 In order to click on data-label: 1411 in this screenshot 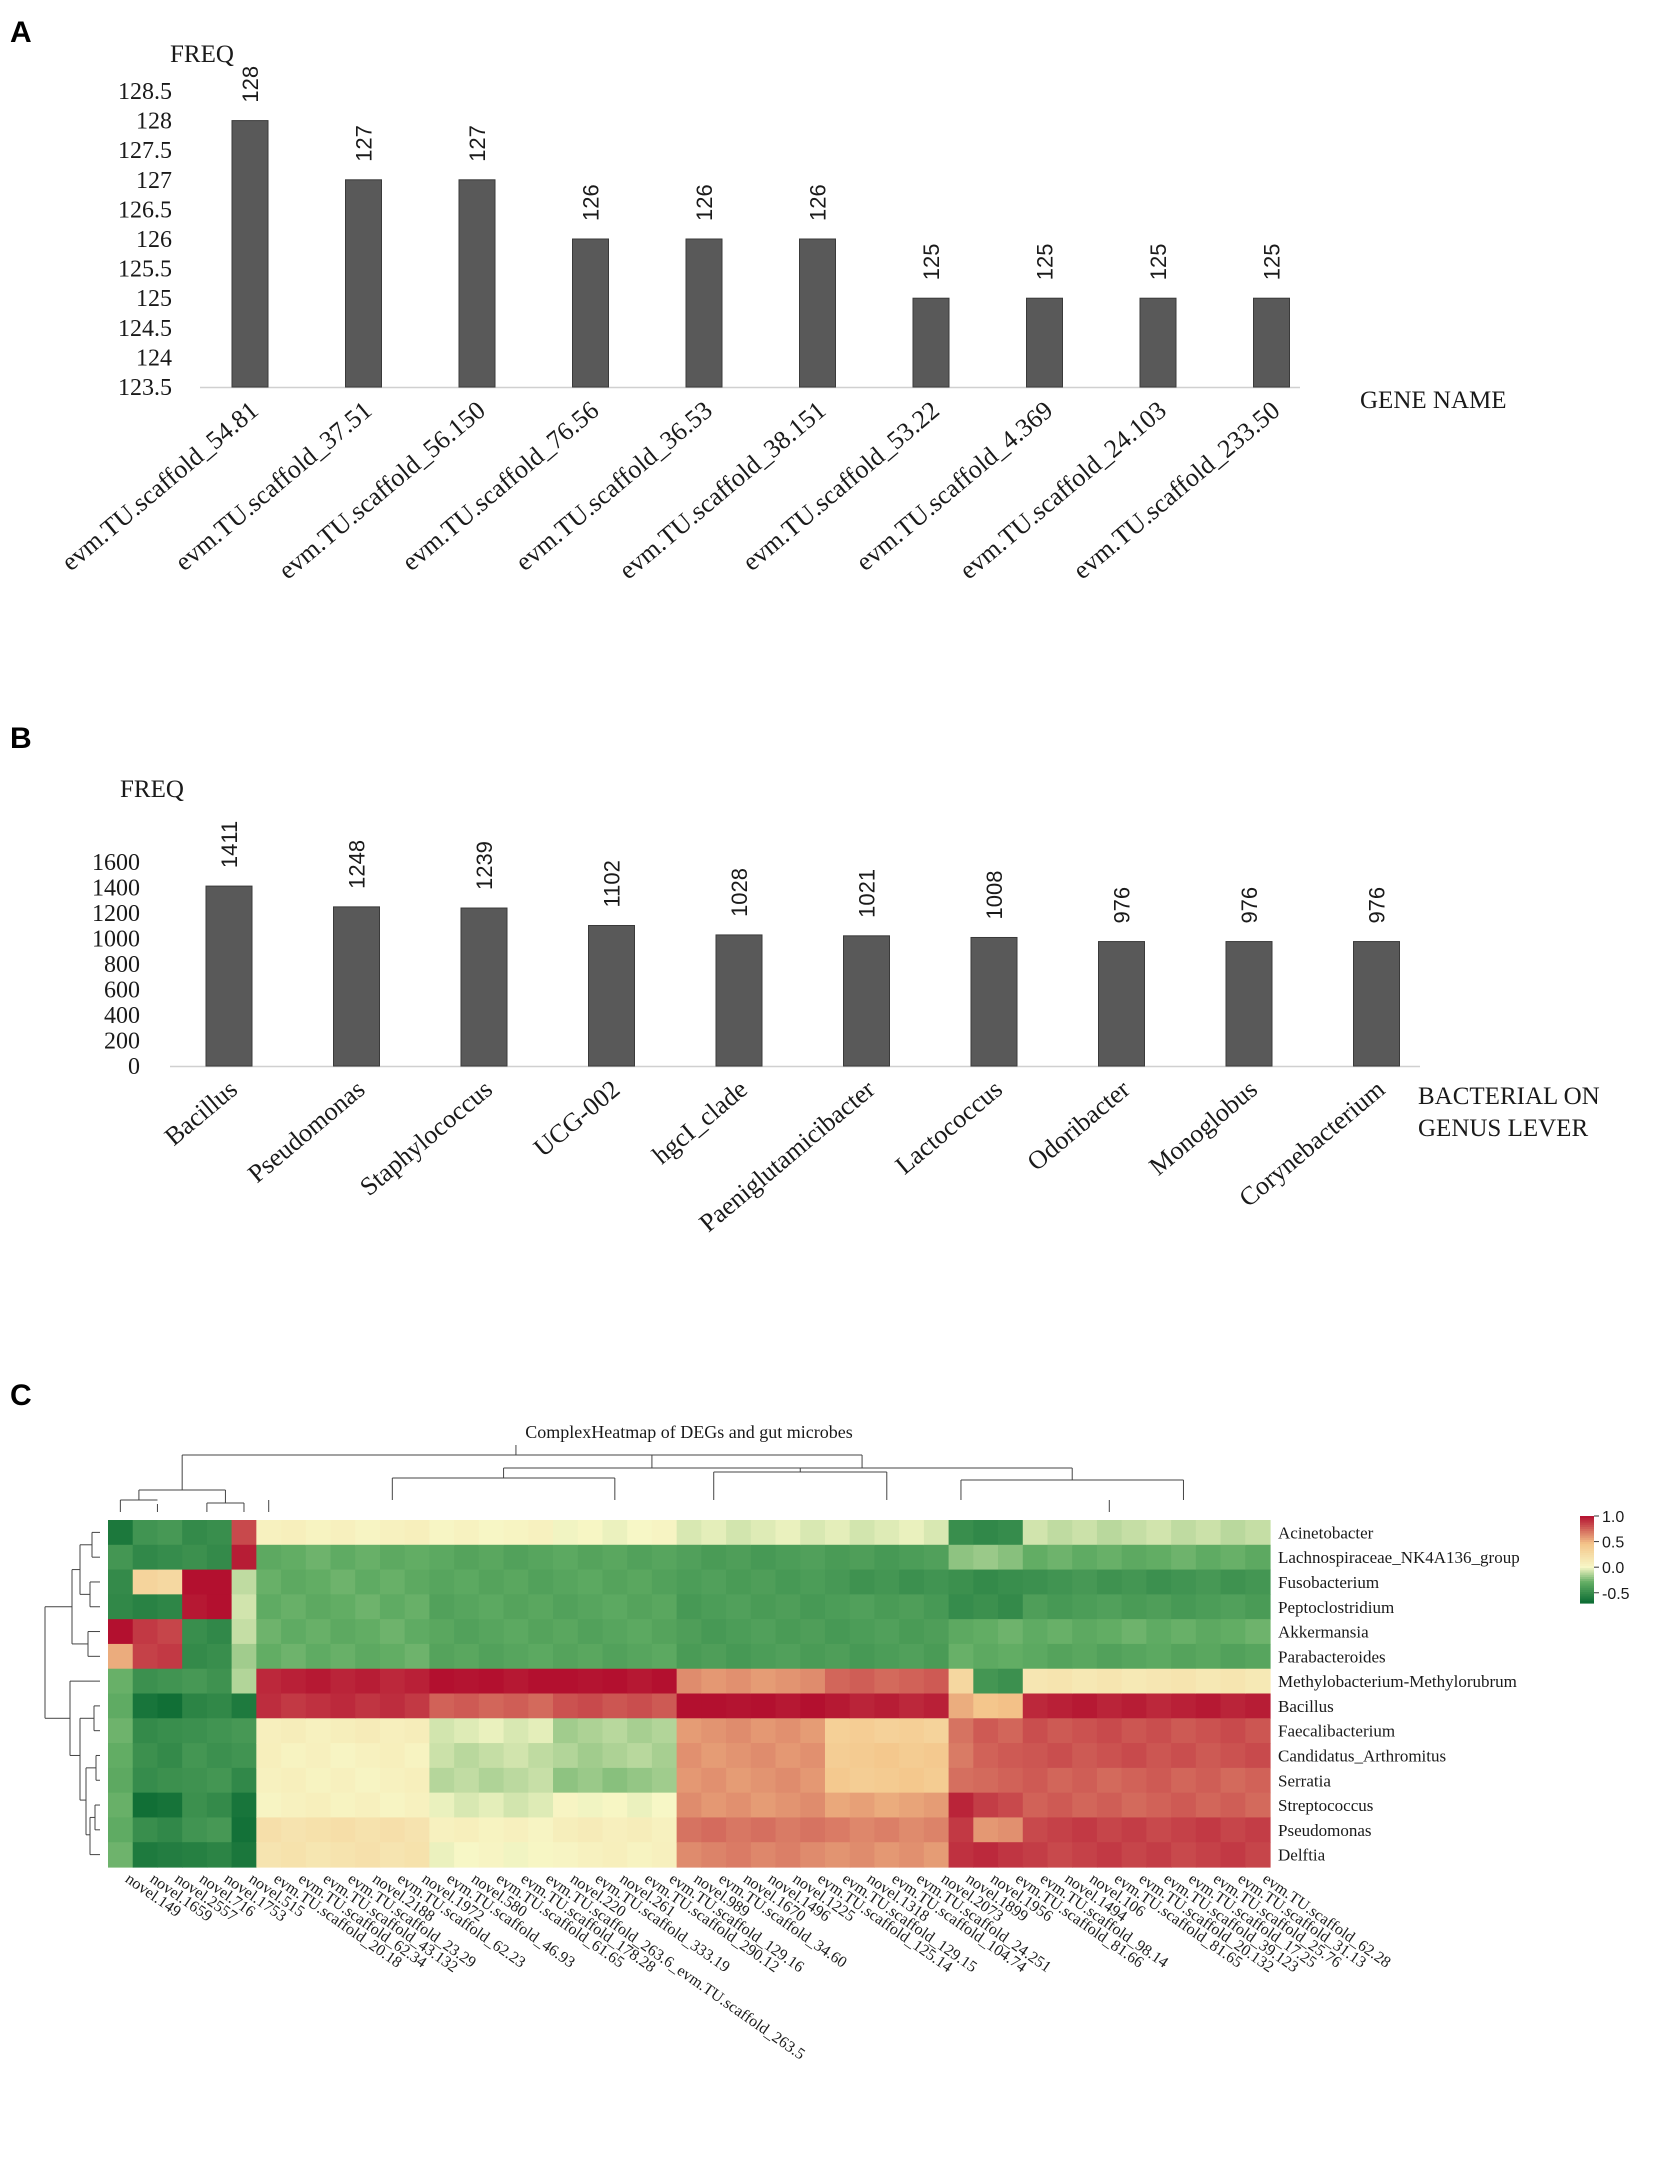, I will do `click(229, 844)`.